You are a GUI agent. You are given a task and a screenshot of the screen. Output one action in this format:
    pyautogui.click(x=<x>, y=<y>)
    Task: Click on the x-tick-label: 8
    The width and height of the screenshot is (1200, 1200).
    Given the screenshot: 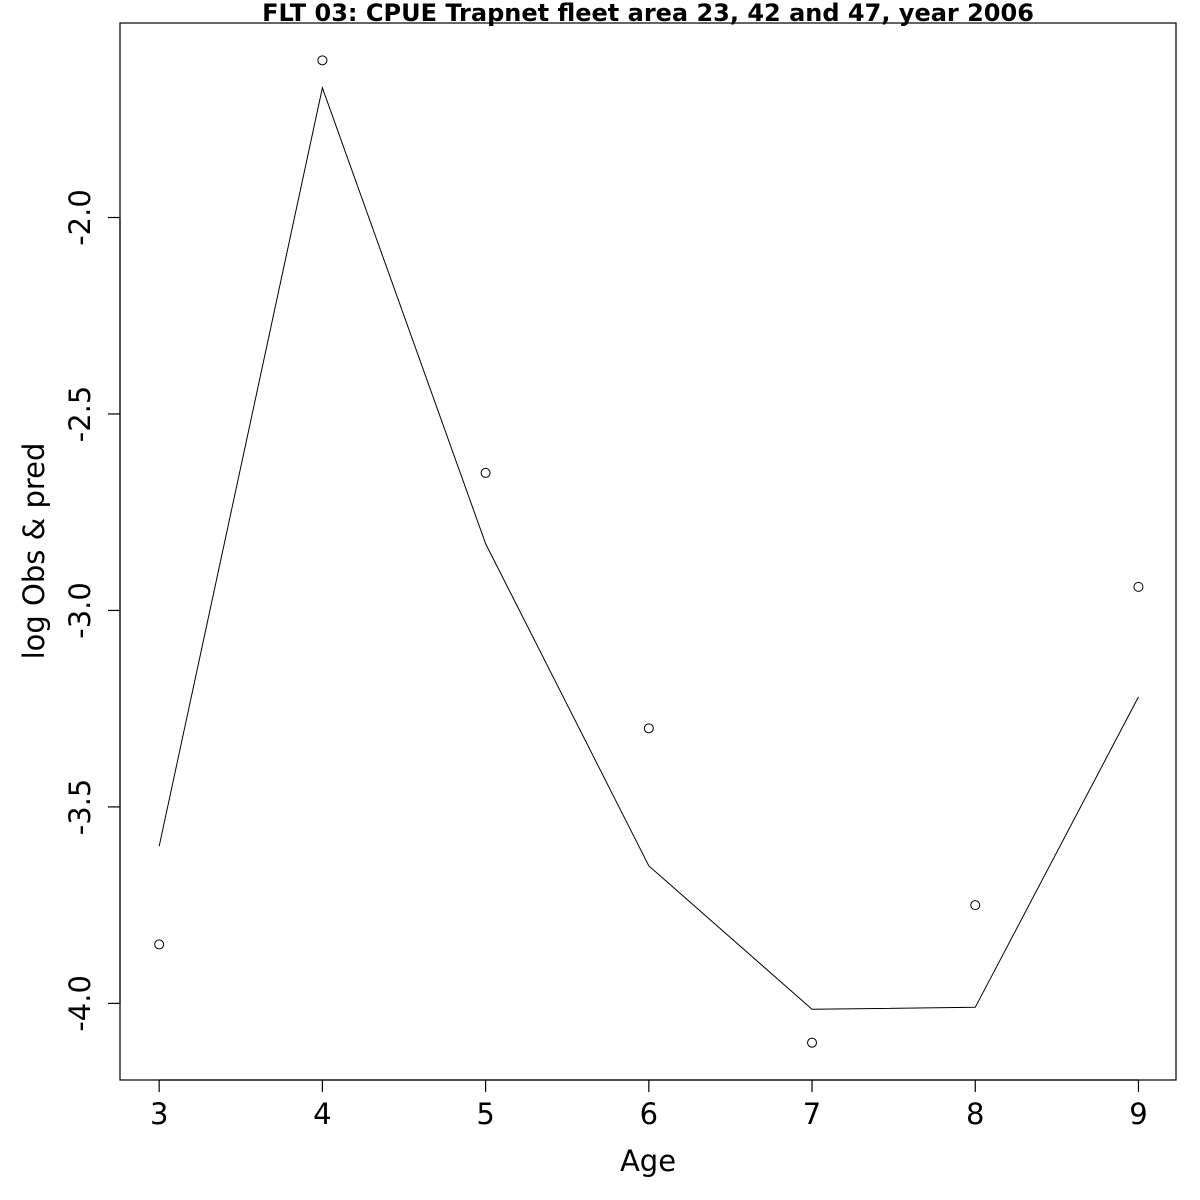 What is the action you would take?
    pyautogui.click(x=975, y=1114)
    